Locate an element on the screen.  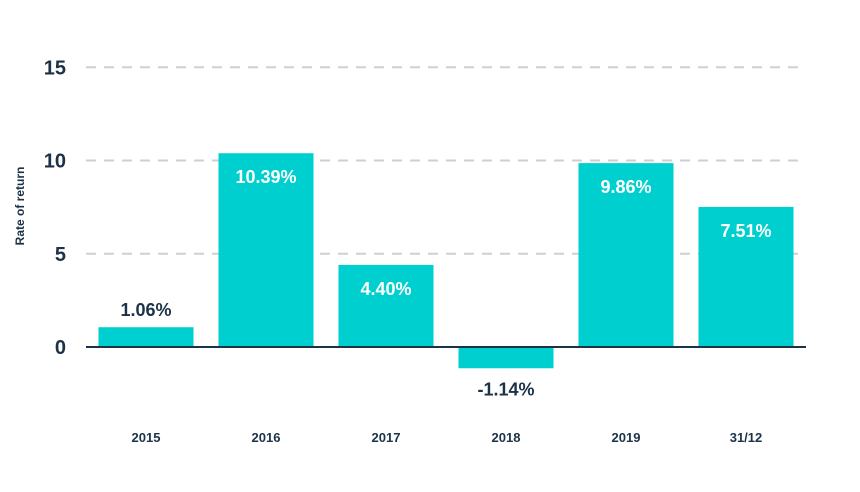
data-label: 4.40% is located at coordinates (385, 289).